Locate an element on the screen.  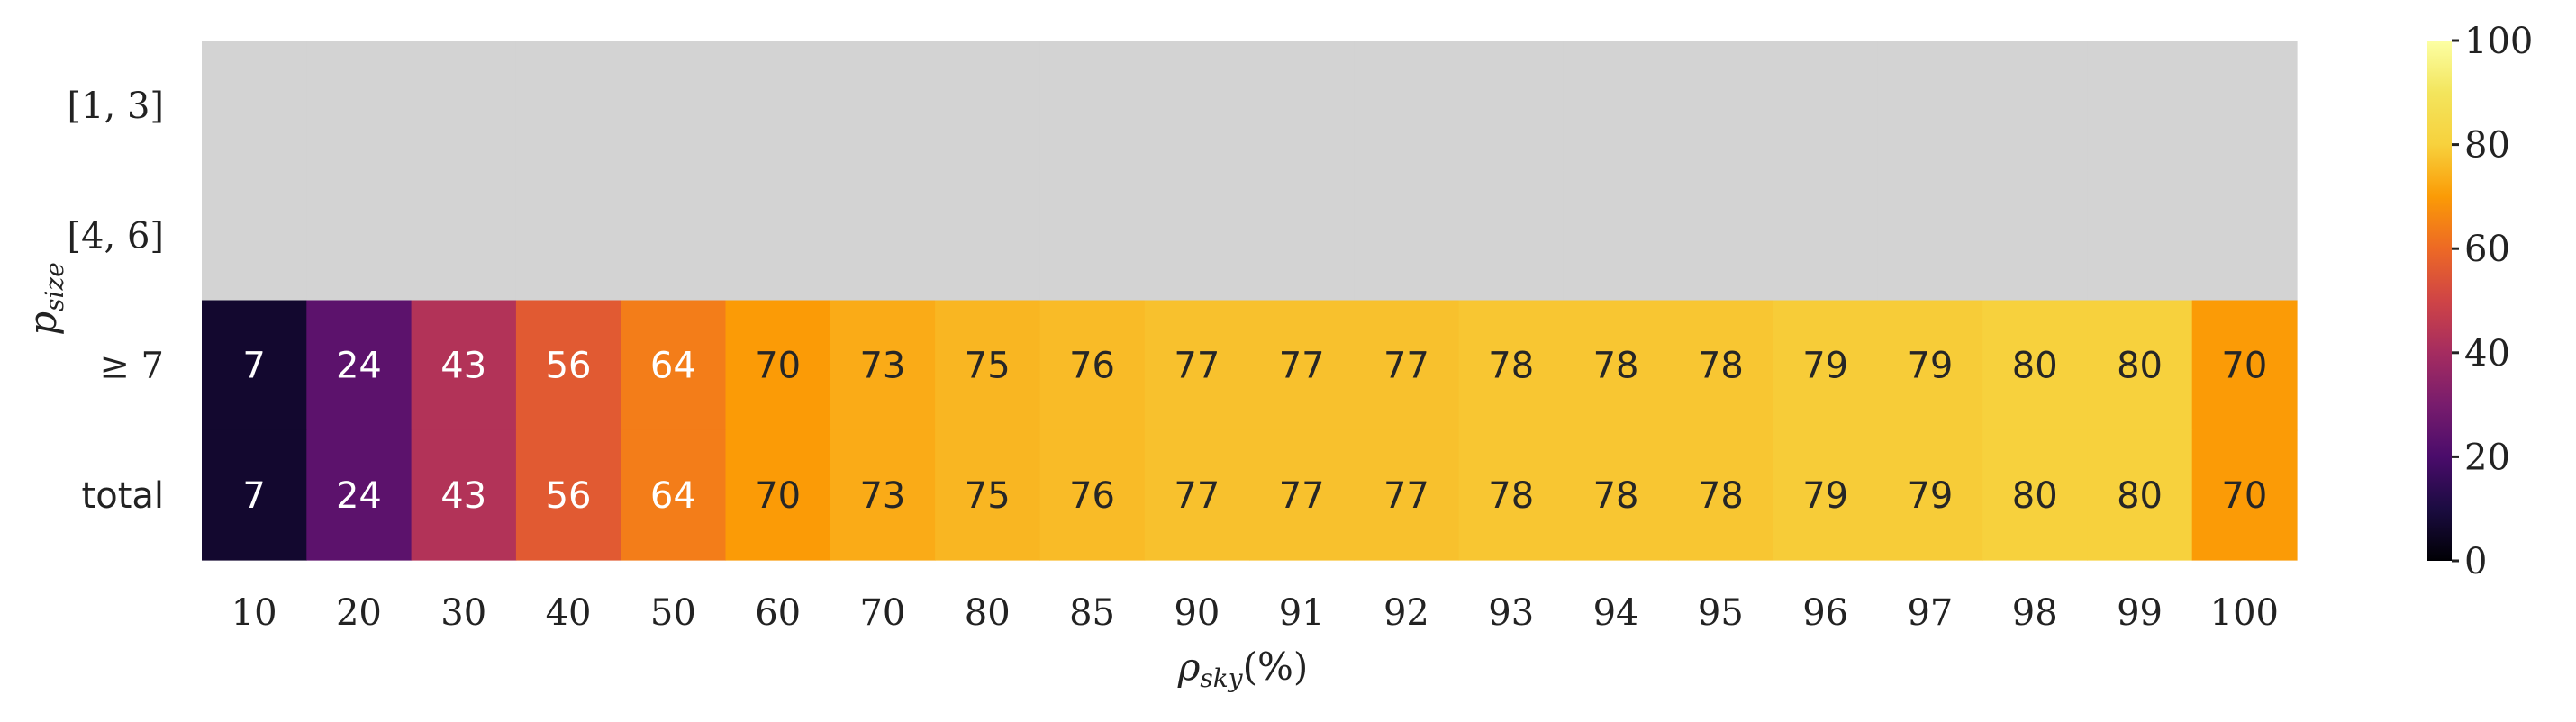
x-axis-label: ρsky(%) is located at coordinates (1243, 669).